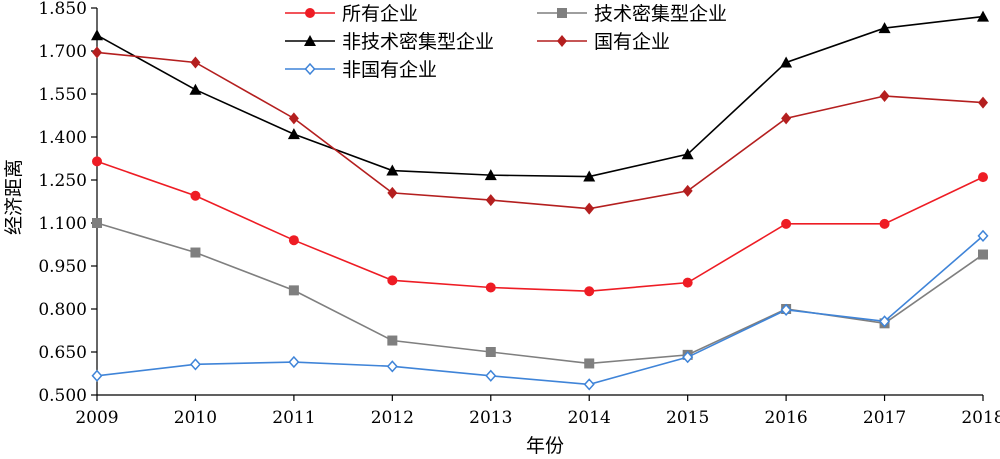  Describe the element at coordinates (687, 418) in the screenshot. I see `x-tick-label: 2015` at that location.